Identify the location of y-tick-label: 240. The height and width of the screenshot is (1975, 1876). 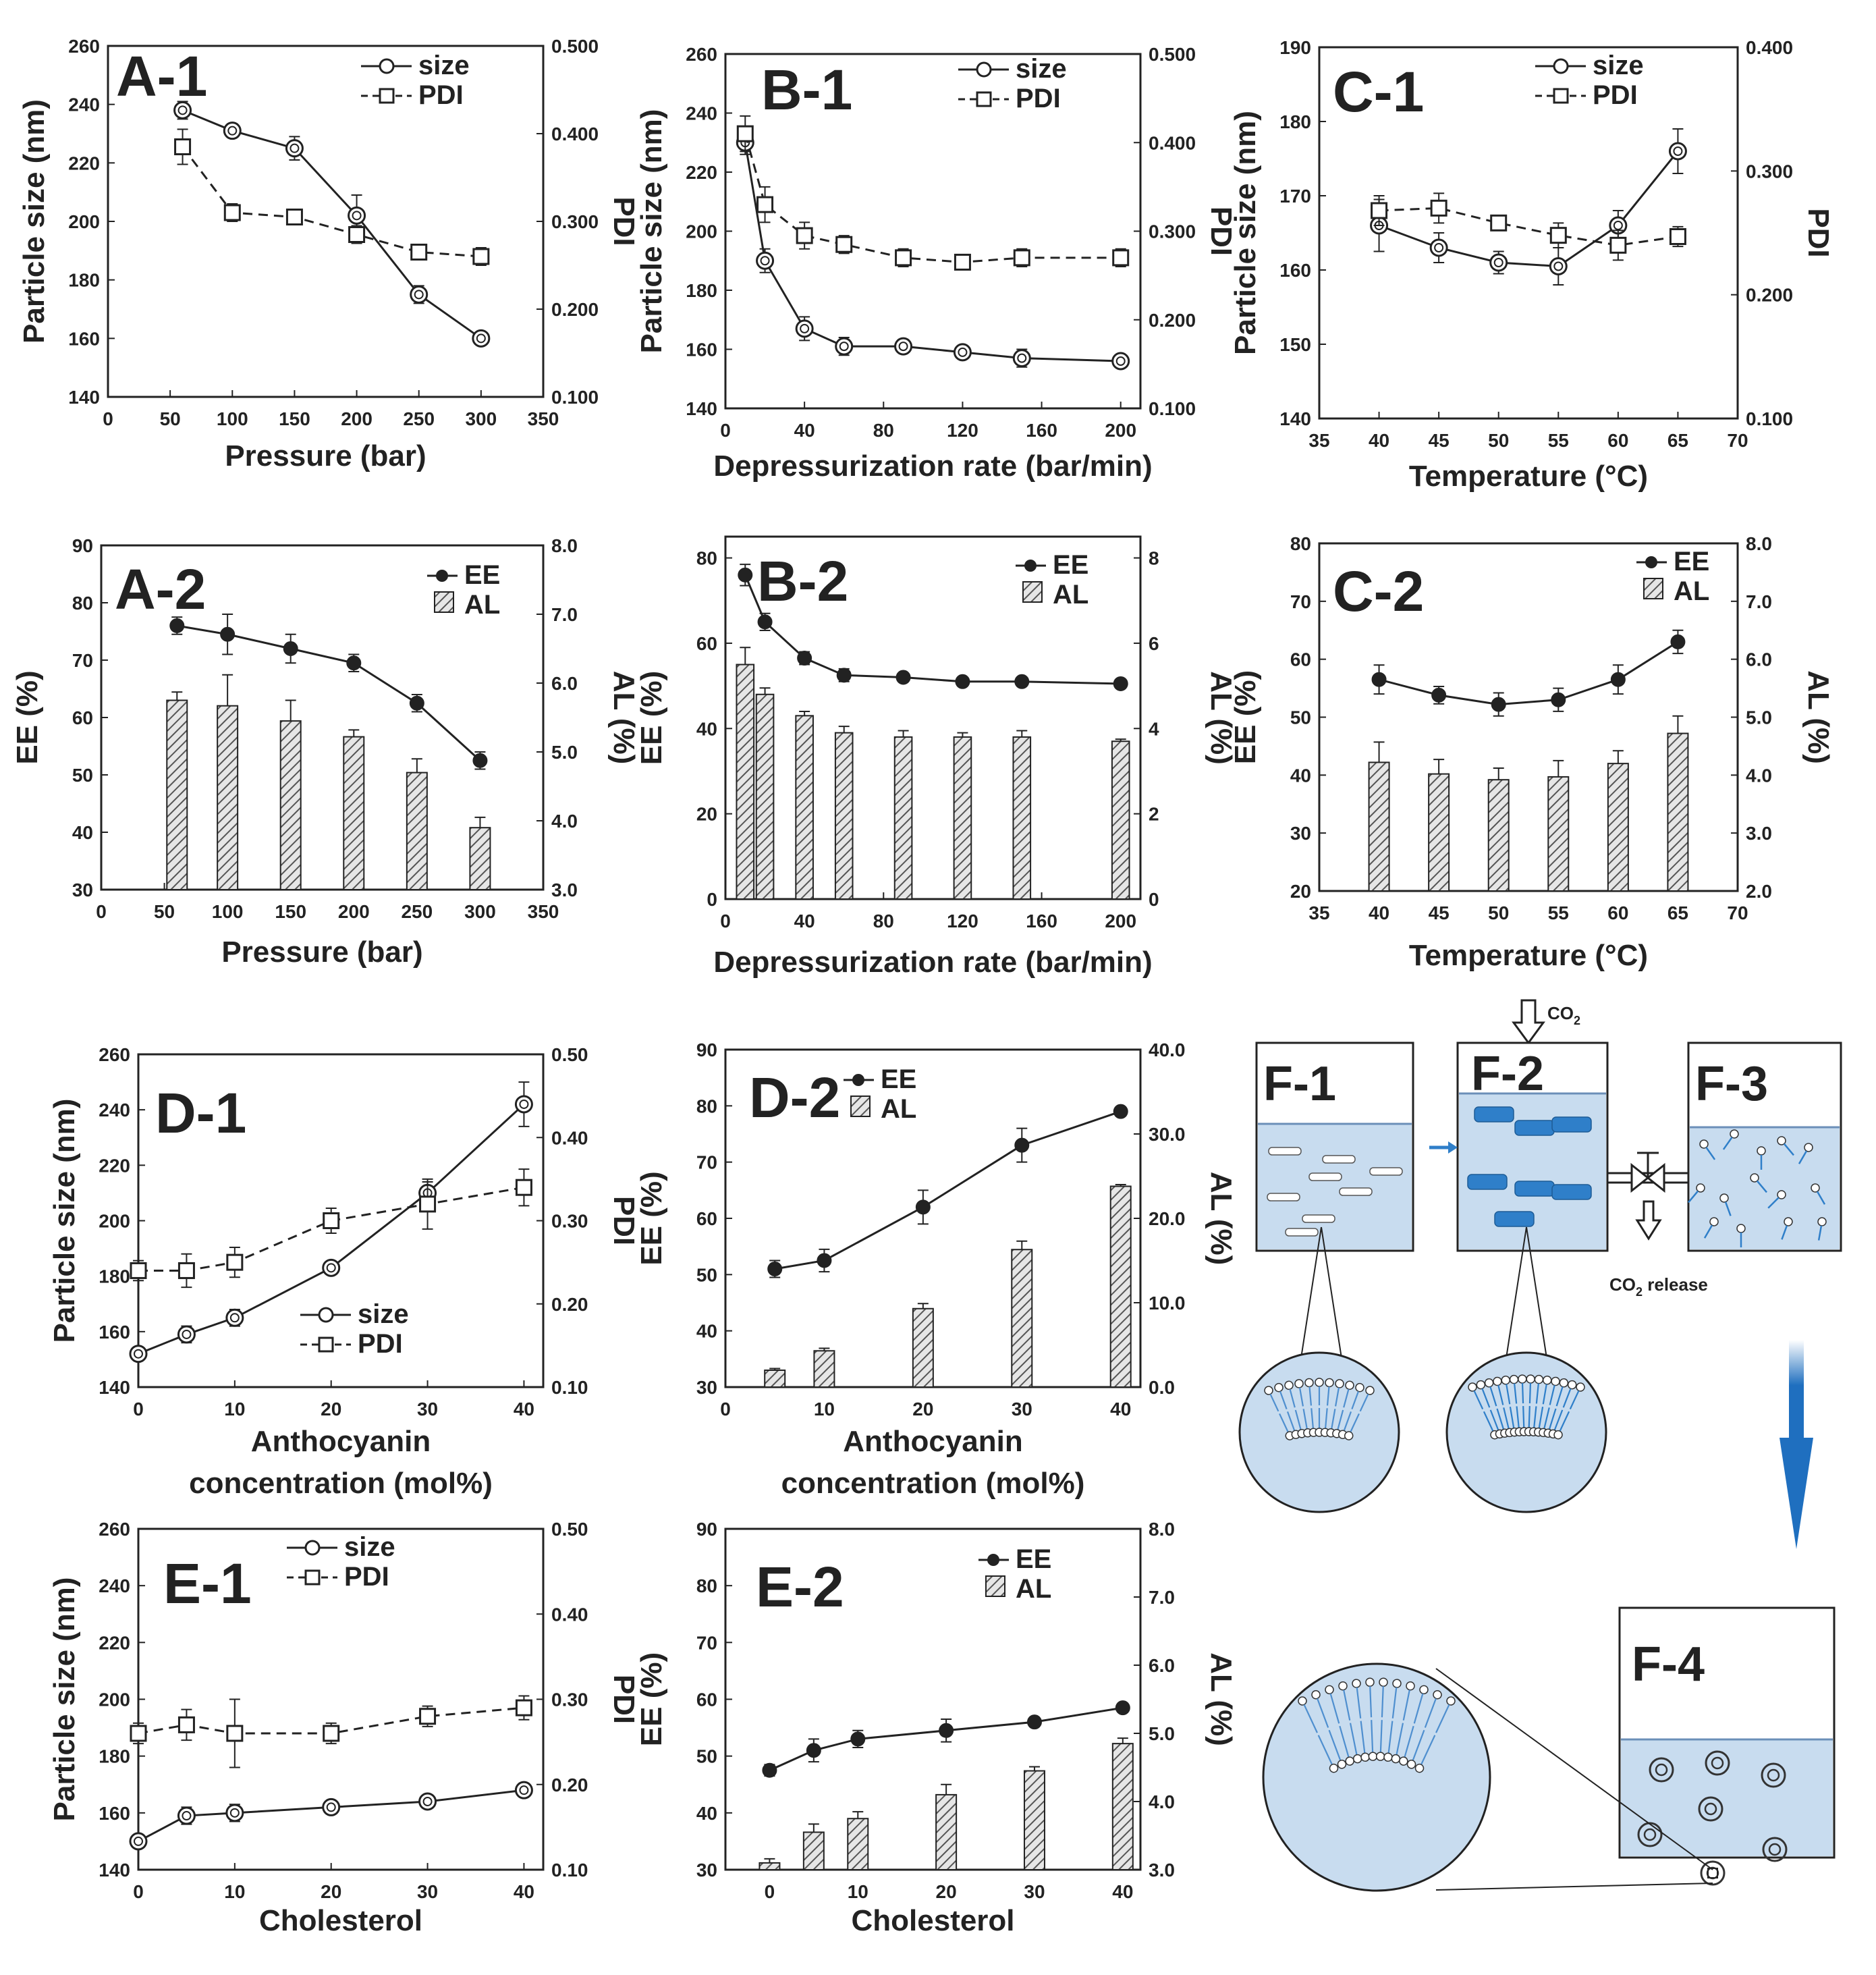
(114, 1586).